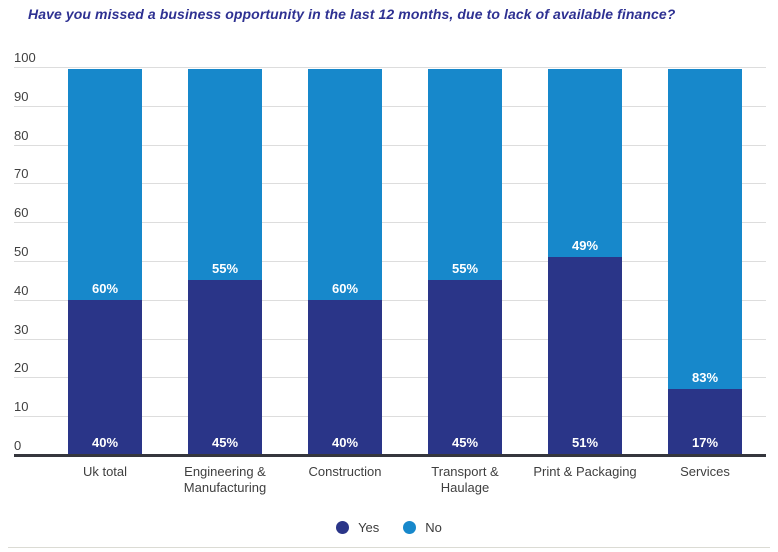  I want to click on yes-value-label: 17%, so click(705, 442).